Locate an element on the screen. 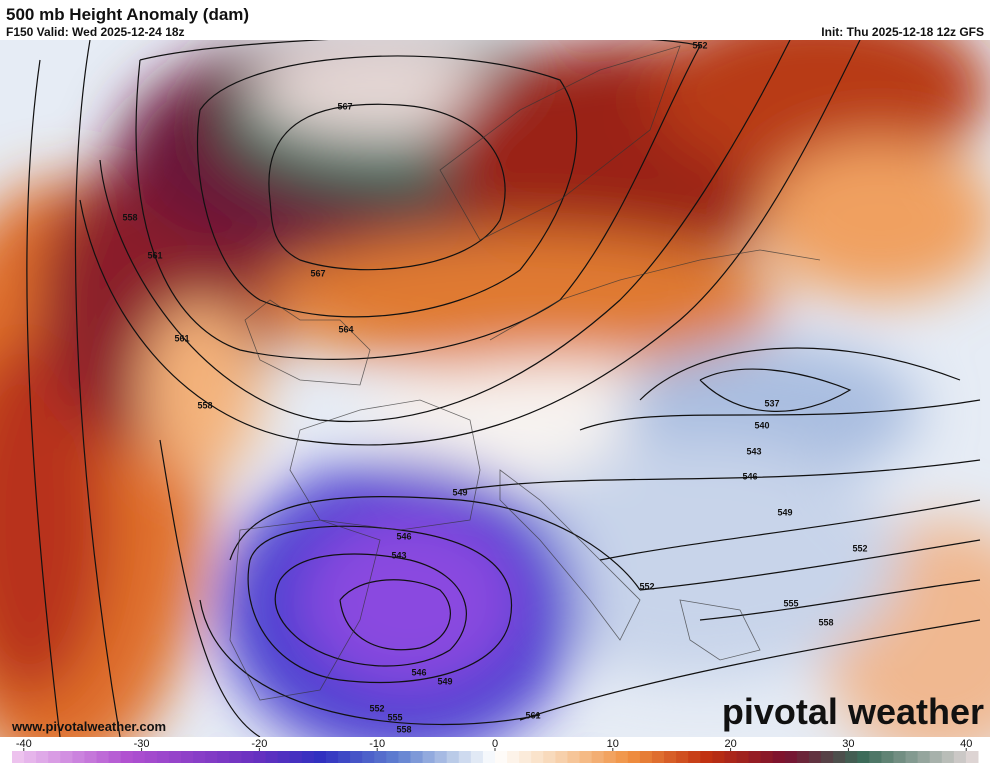  colorbar-tick-label: 10 is located at coordinates (613, 744).